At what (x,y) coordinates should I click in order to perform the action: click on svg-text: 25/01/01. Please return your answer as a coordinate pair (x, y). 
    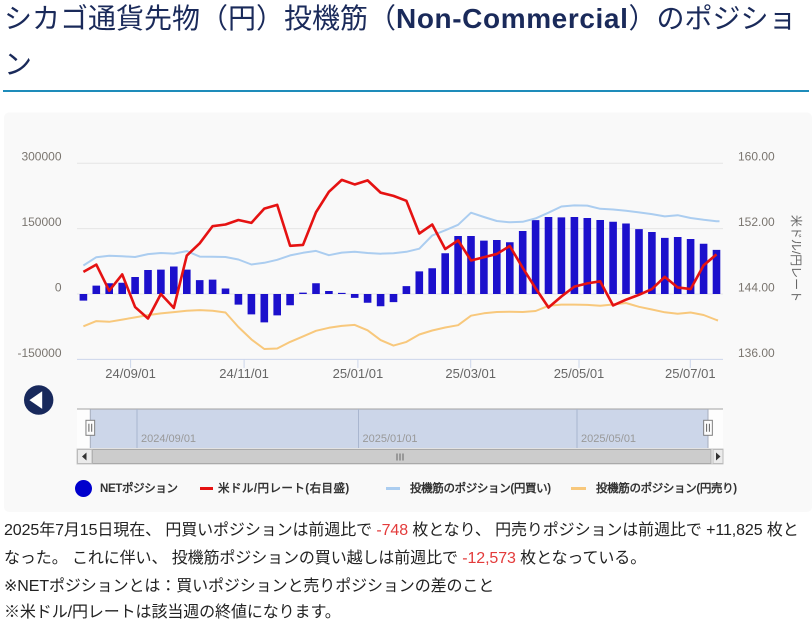
    Looking at the image, I should click on (358, 373).